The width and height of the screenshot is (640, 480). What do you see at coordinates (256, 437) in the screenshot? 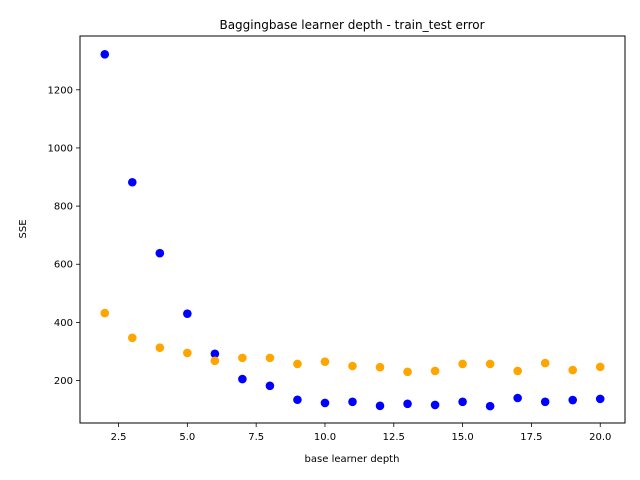
I see `x-tick-label: 7.5` at bounding box center [256, 437].